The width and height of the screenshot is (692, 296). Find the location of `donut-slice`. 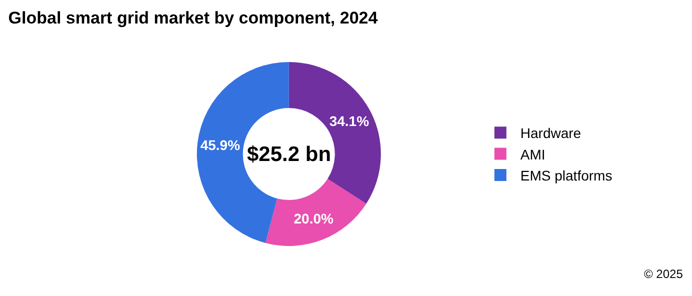

donut-slice is located at coordinates (315, 212).